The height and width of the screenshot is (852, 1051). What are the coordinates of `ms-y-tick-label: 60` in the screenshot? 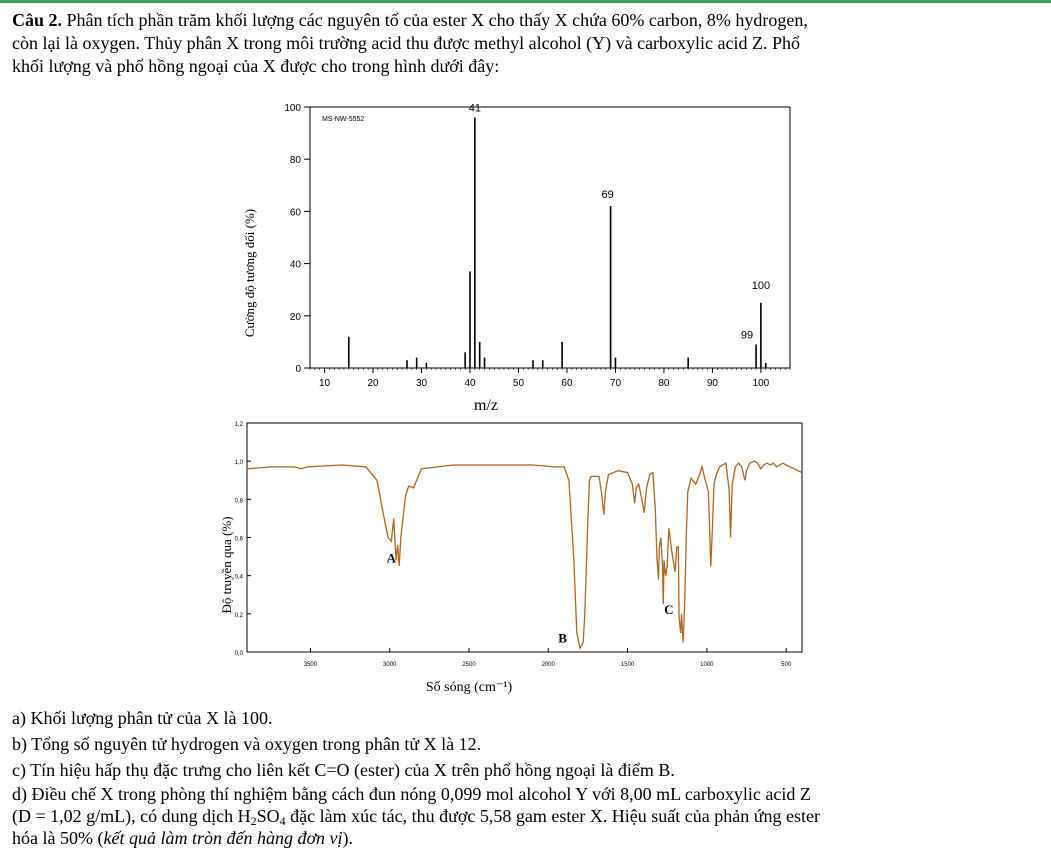 It's located at (296, 212).